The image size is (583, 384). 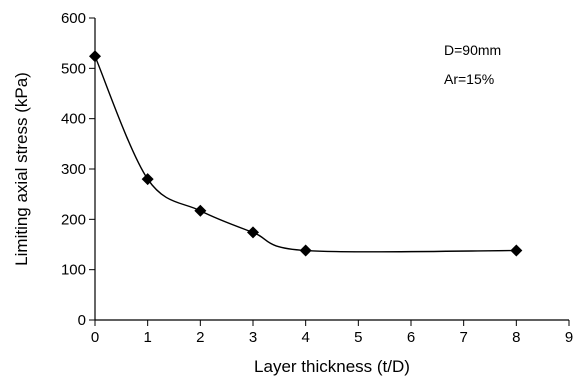 I want to click on x-tick-label: 3, so click(x=253, y=337).